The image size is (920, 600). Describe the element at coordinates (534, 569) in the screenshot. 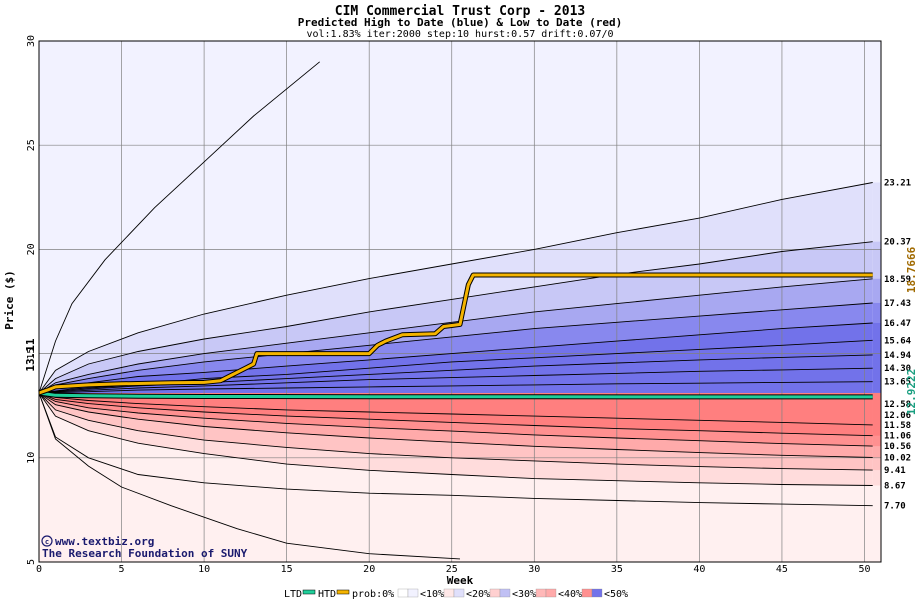

I see `x-tick-label: 30` at that location.